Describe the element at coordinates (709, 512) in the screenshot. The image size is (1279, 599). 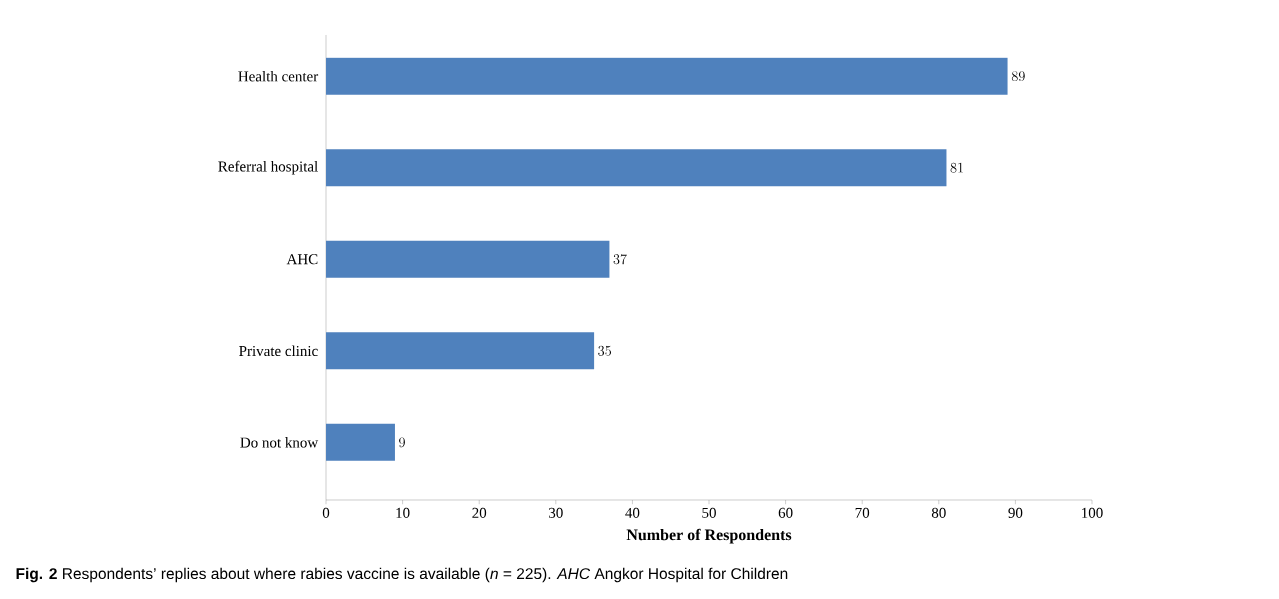
I see `x-tick-label: 50` at that location.